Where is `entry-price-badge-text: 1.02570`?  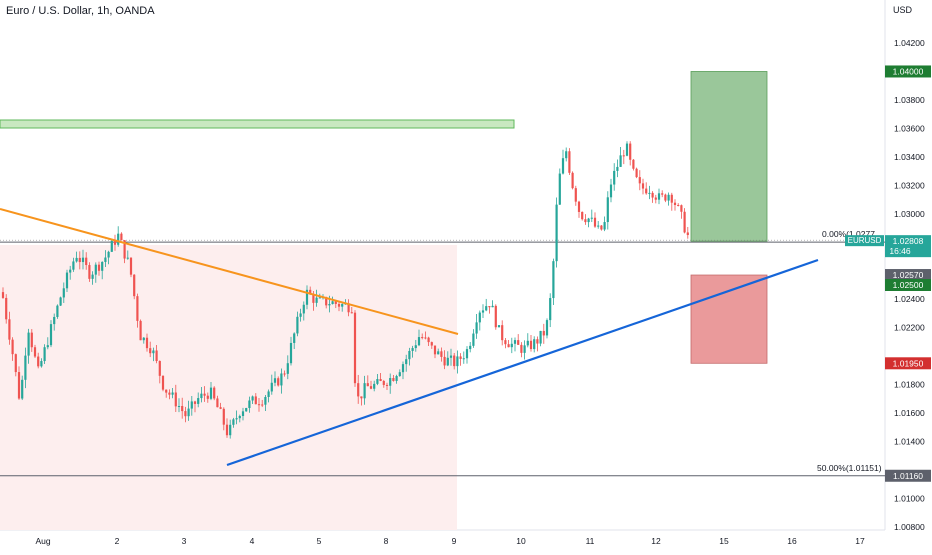
entry-price-badge-text: 1.02570 is located at coordinates (908, 275).